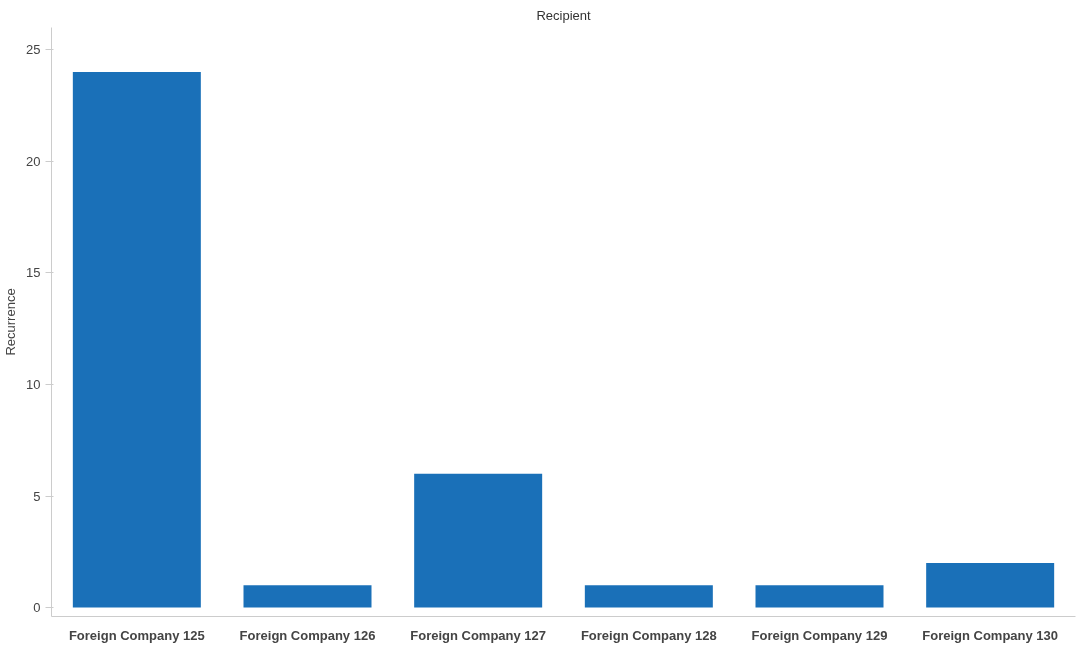 This screenshot has height=651, width=1091. I want to click on chart-title: Recipient, so click(563, 15).